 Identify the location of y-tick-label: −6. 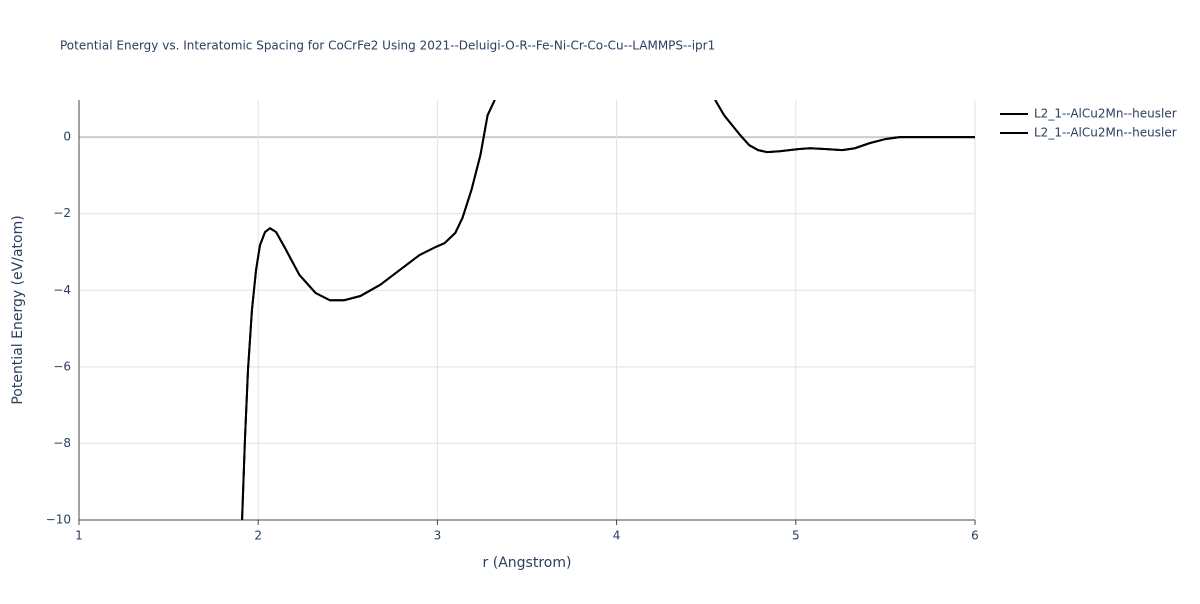
(62, 366).